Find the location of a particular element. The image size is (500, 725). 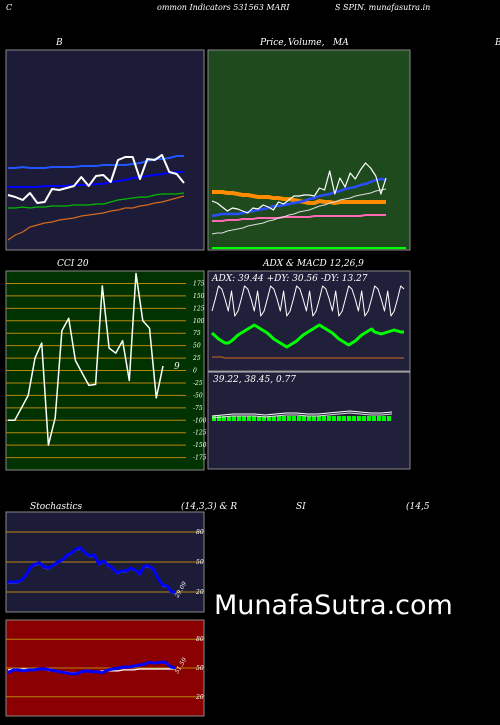

adx-title: ADX & MACD 12,26,9 is located at coordinates (313, 264).